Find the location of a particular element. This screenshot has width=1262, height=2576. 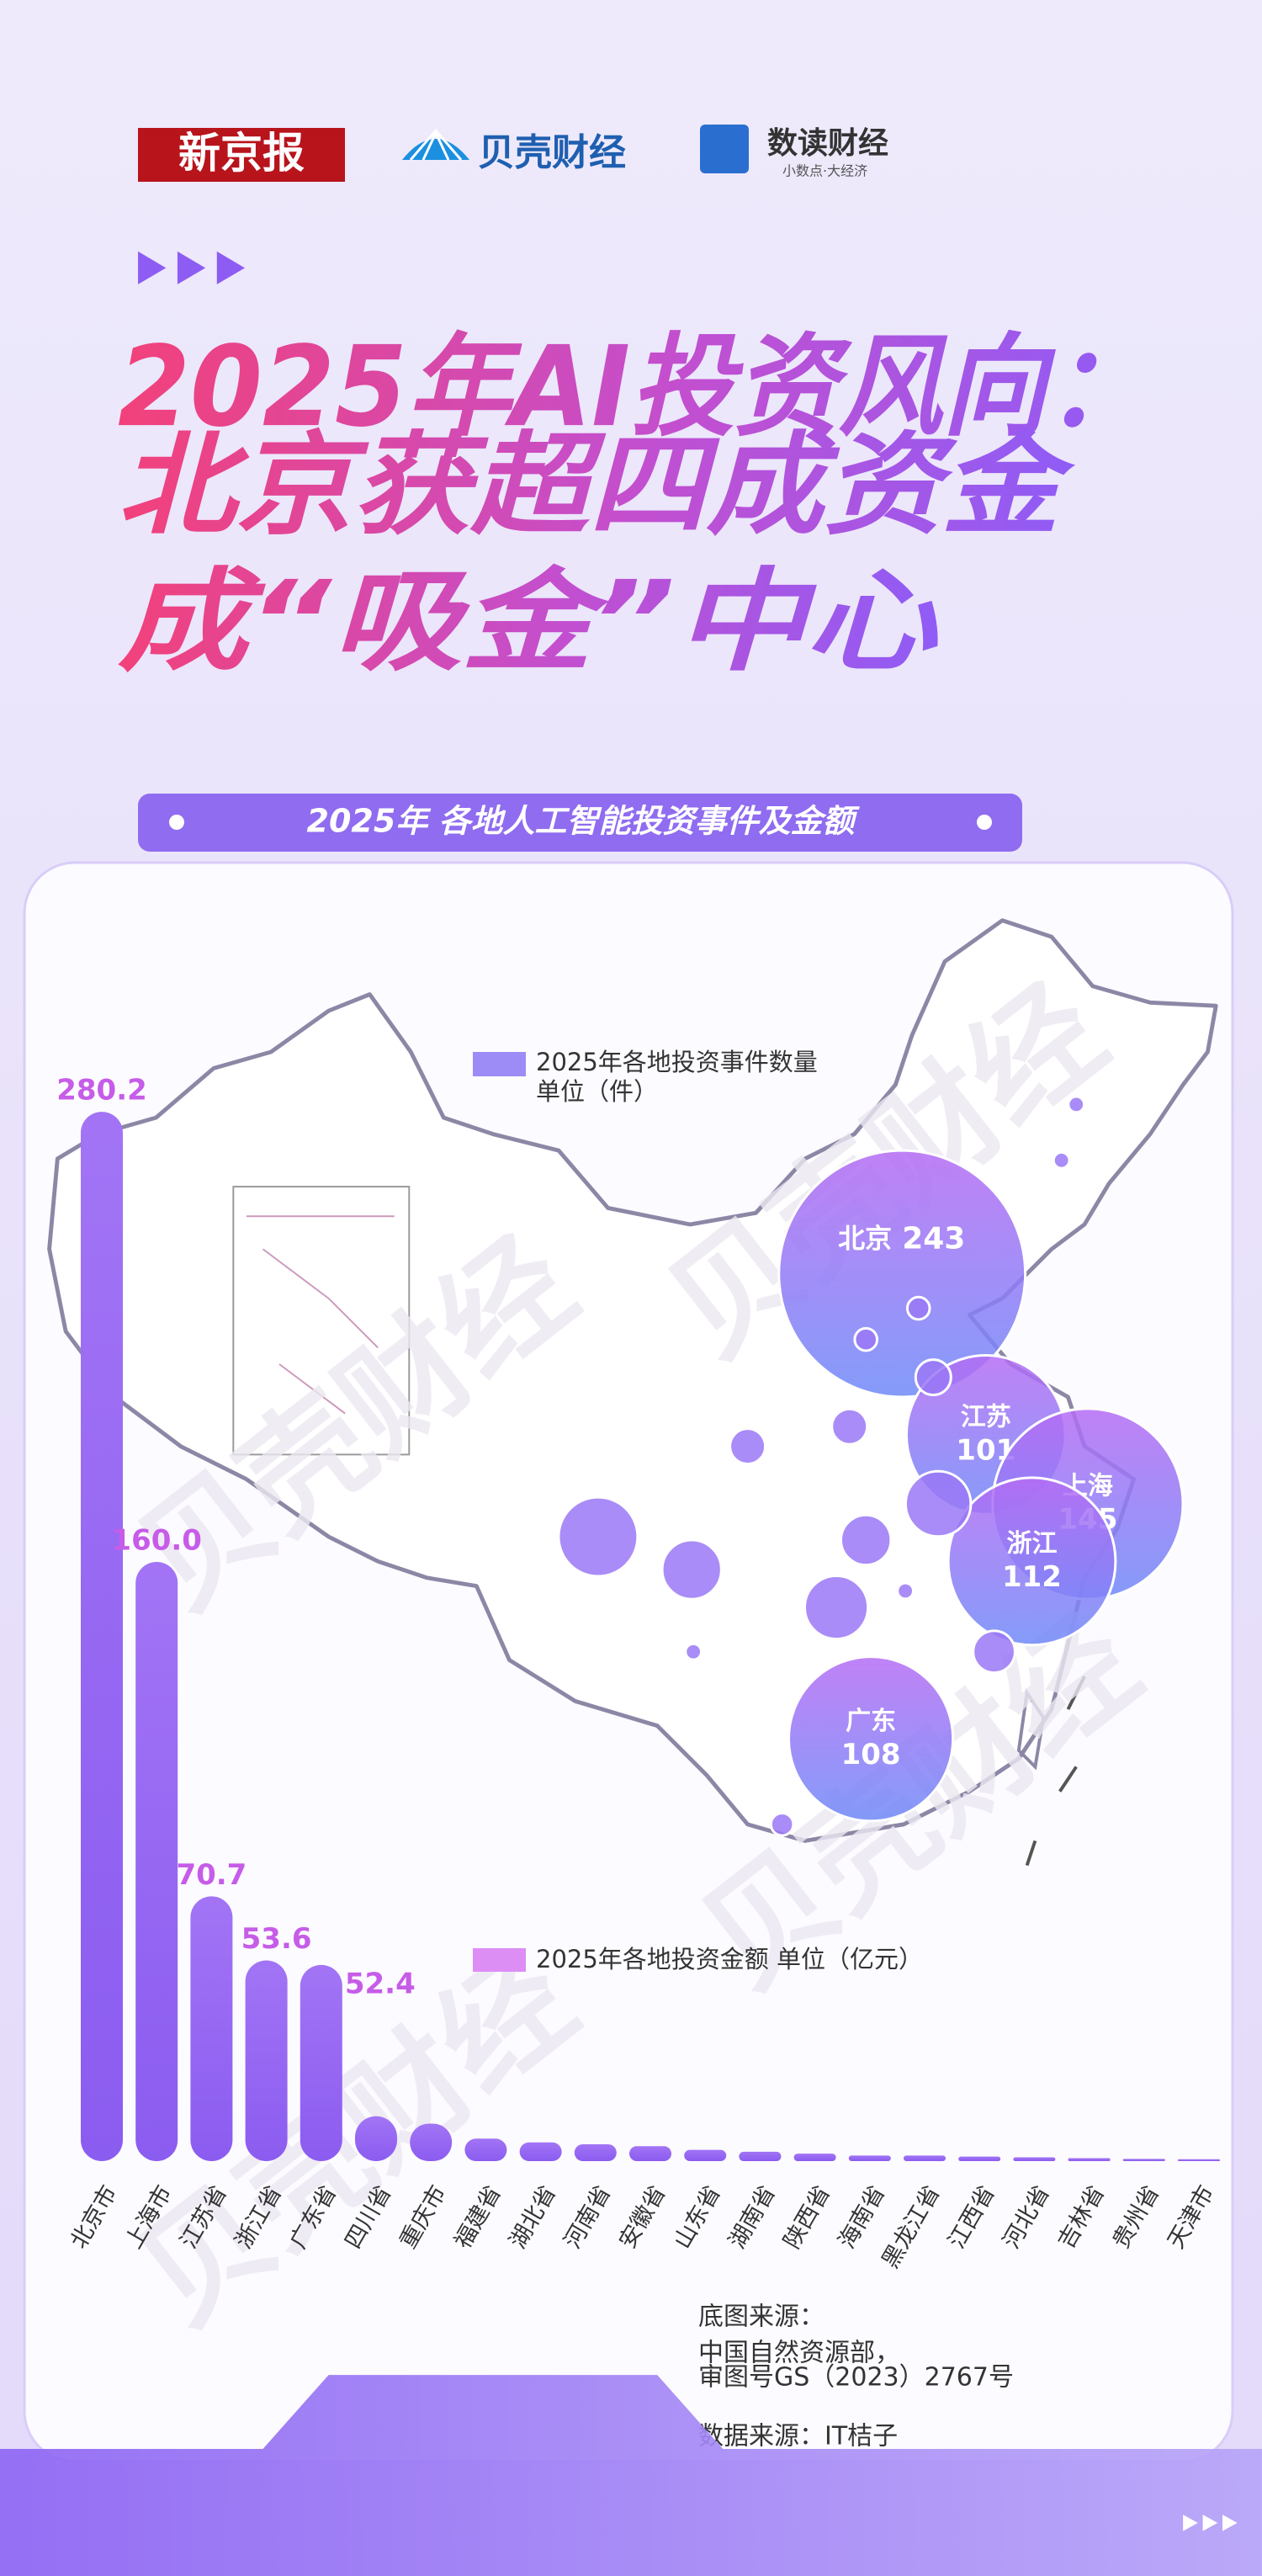

bubble-name: 北京 is located at coordinates (865, 1239).